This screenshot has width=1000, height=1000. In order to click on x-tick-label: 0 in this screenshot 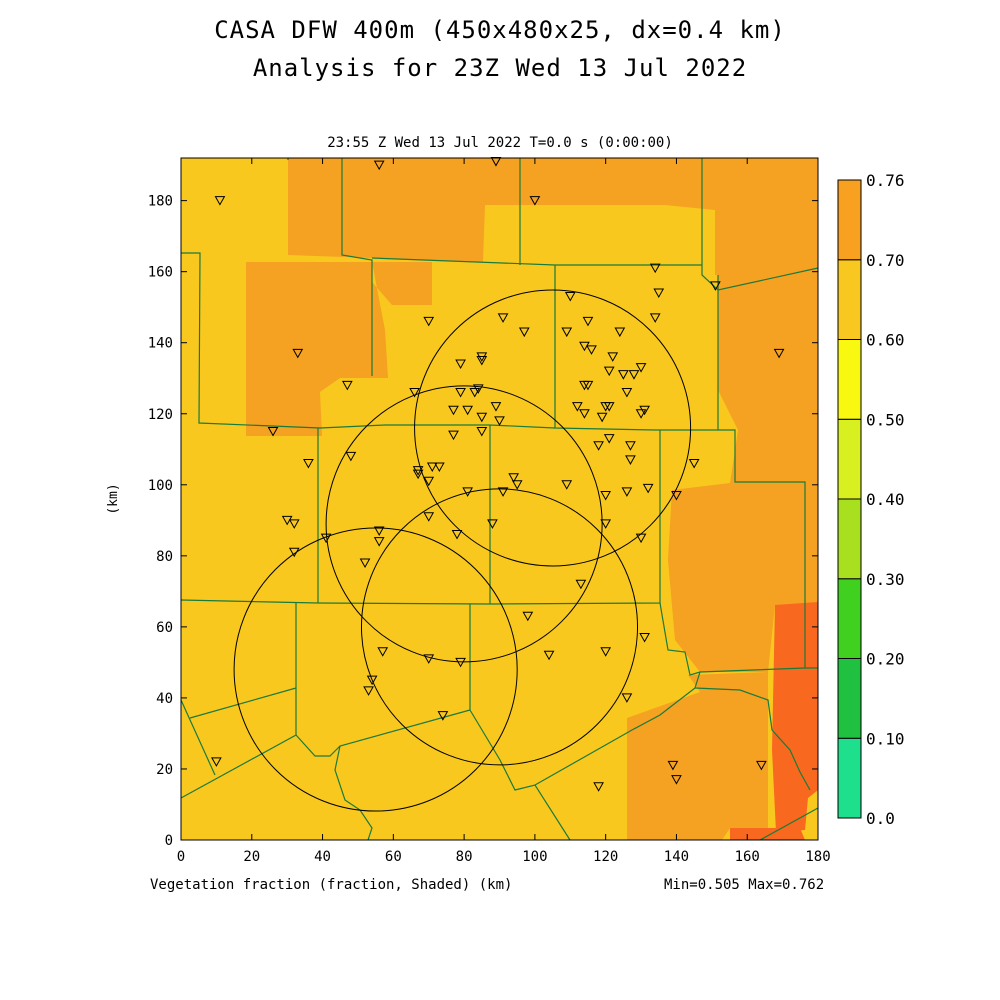, I will do `click(181, 857)`.